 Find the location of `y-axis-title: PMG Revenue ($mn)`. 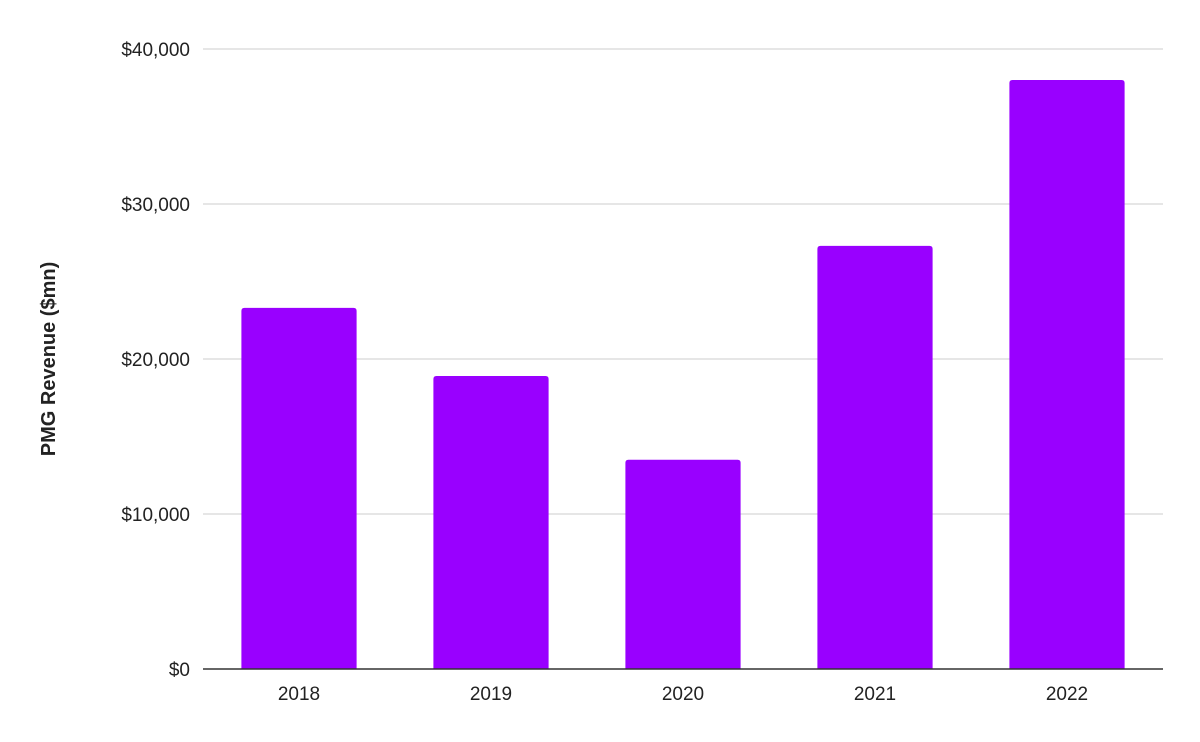

y-axis-title: PMG Revenue ($mn) is located at coordinates (49, 359).